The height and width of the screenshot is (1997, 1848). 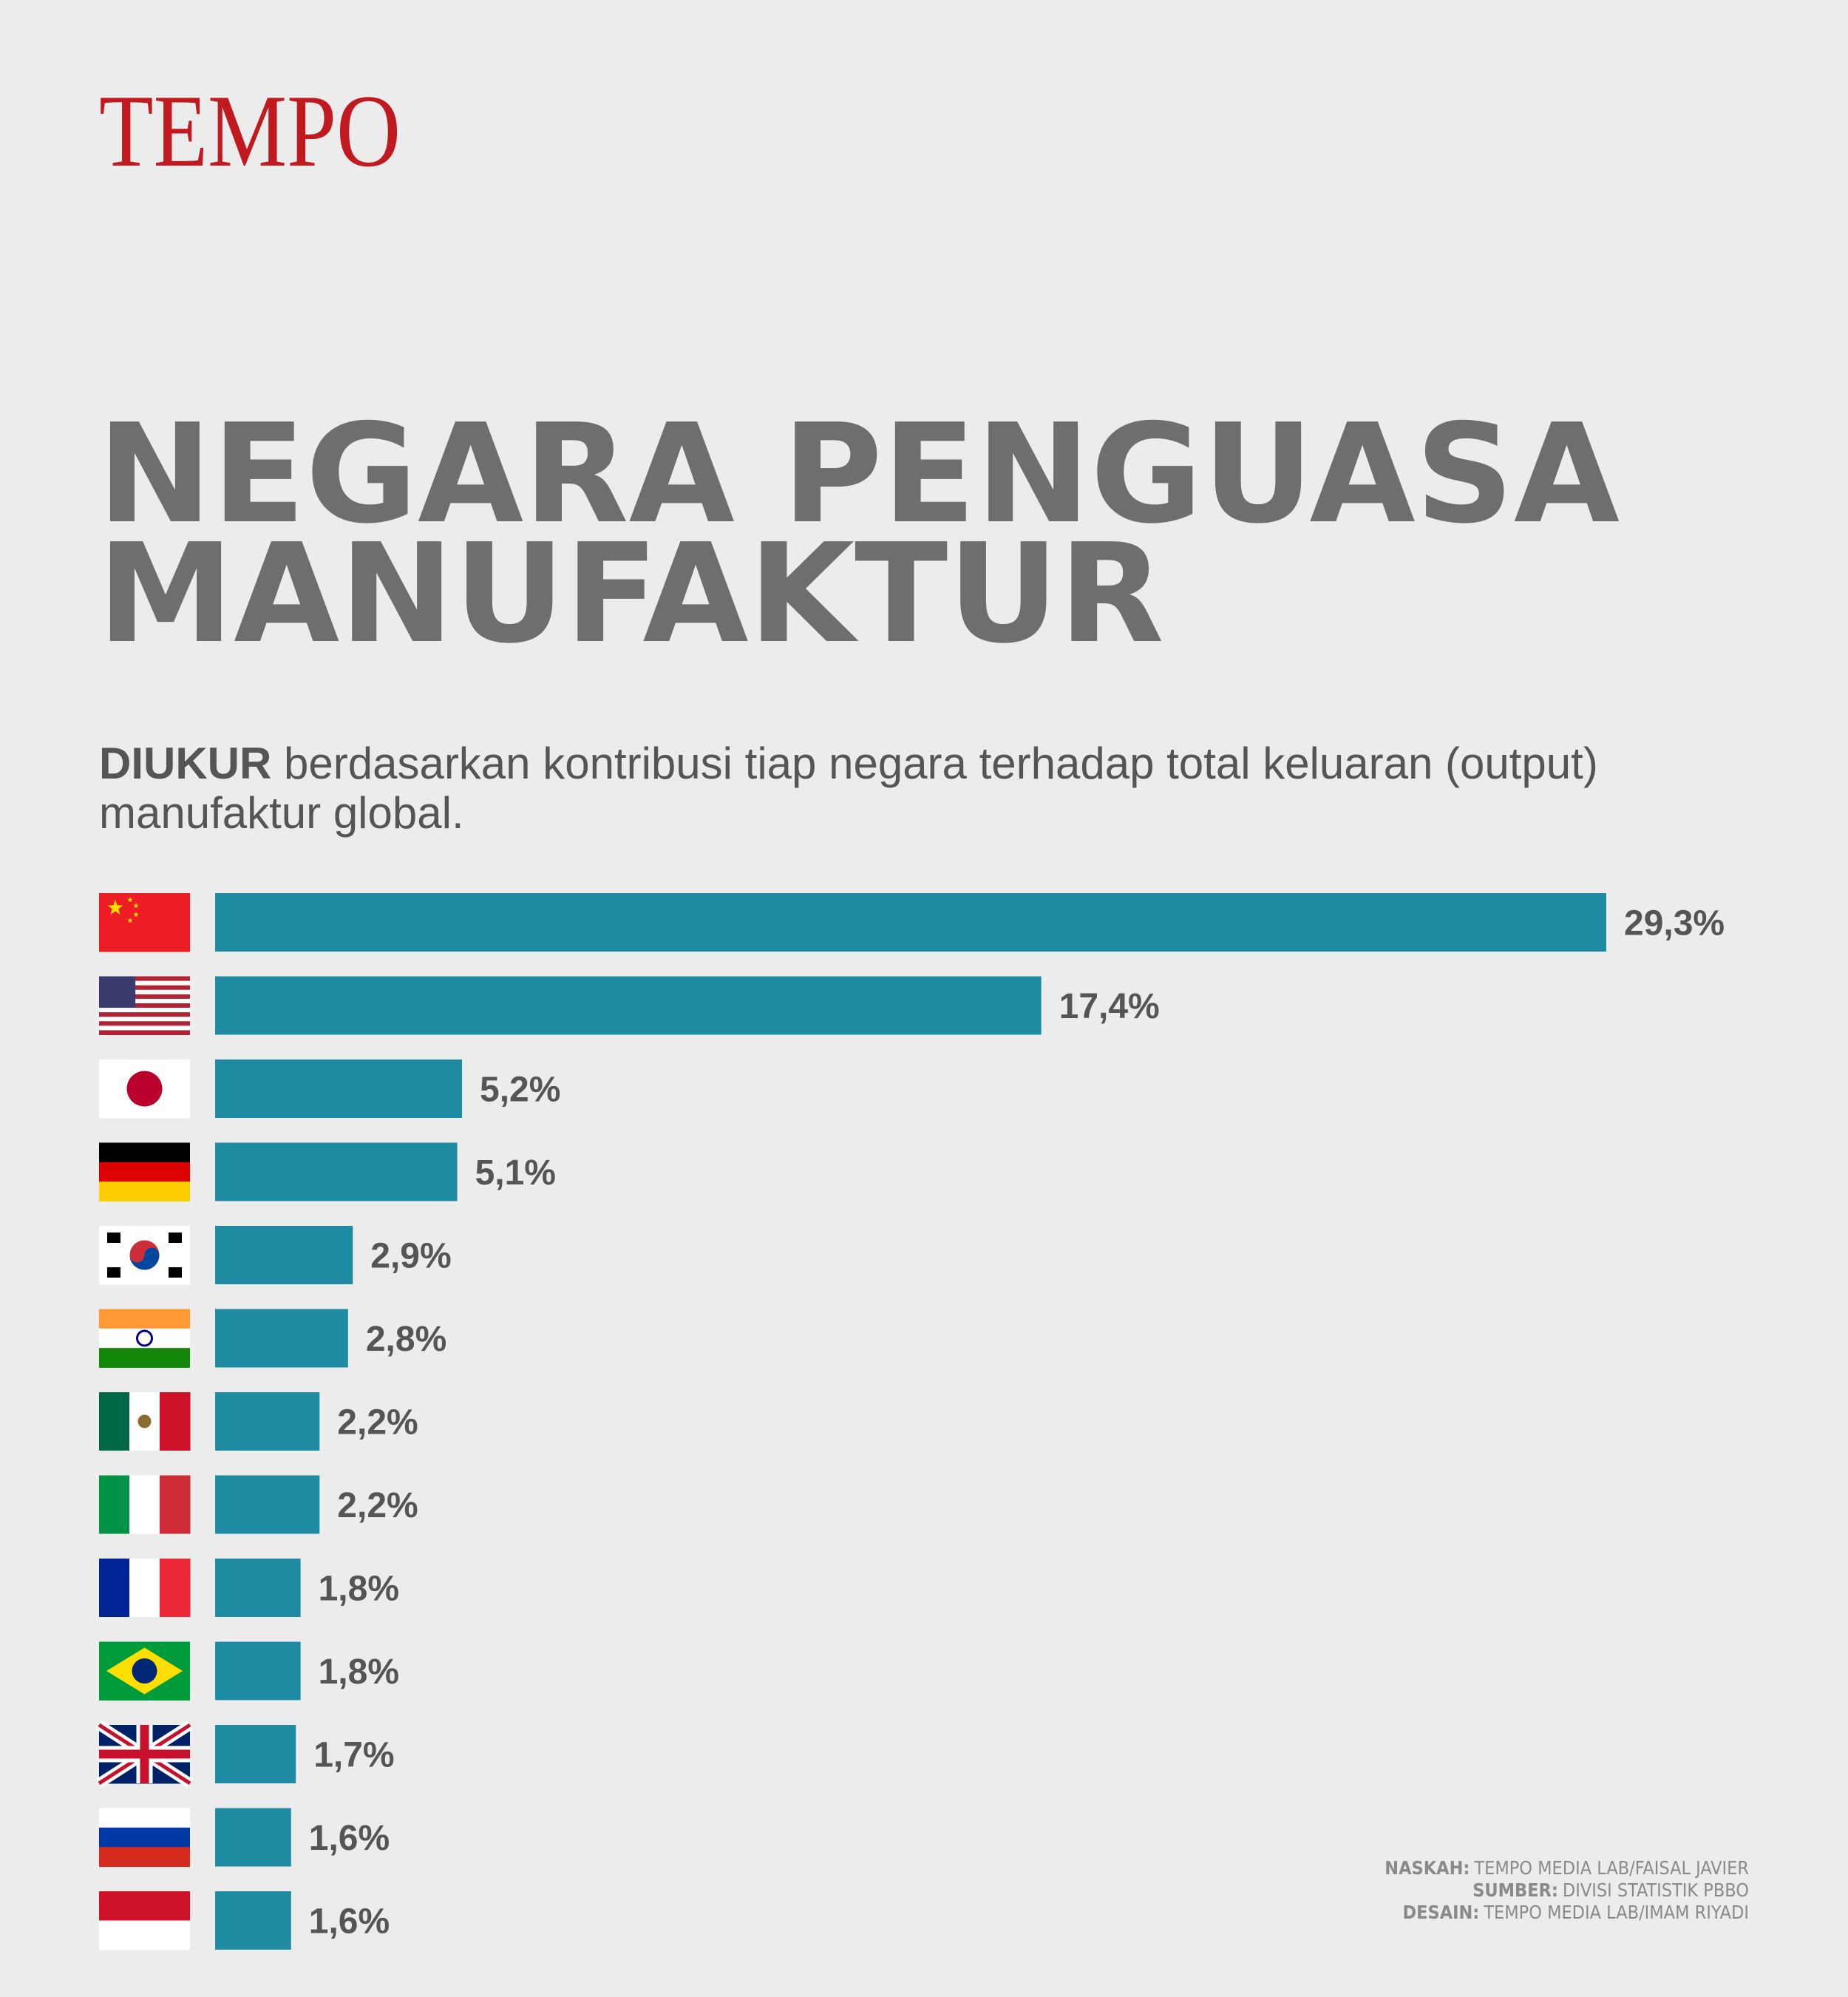 I want to click on chart-title: NEGARA PENGUASA MANUFAKTUR, so click(x=859, y=534).